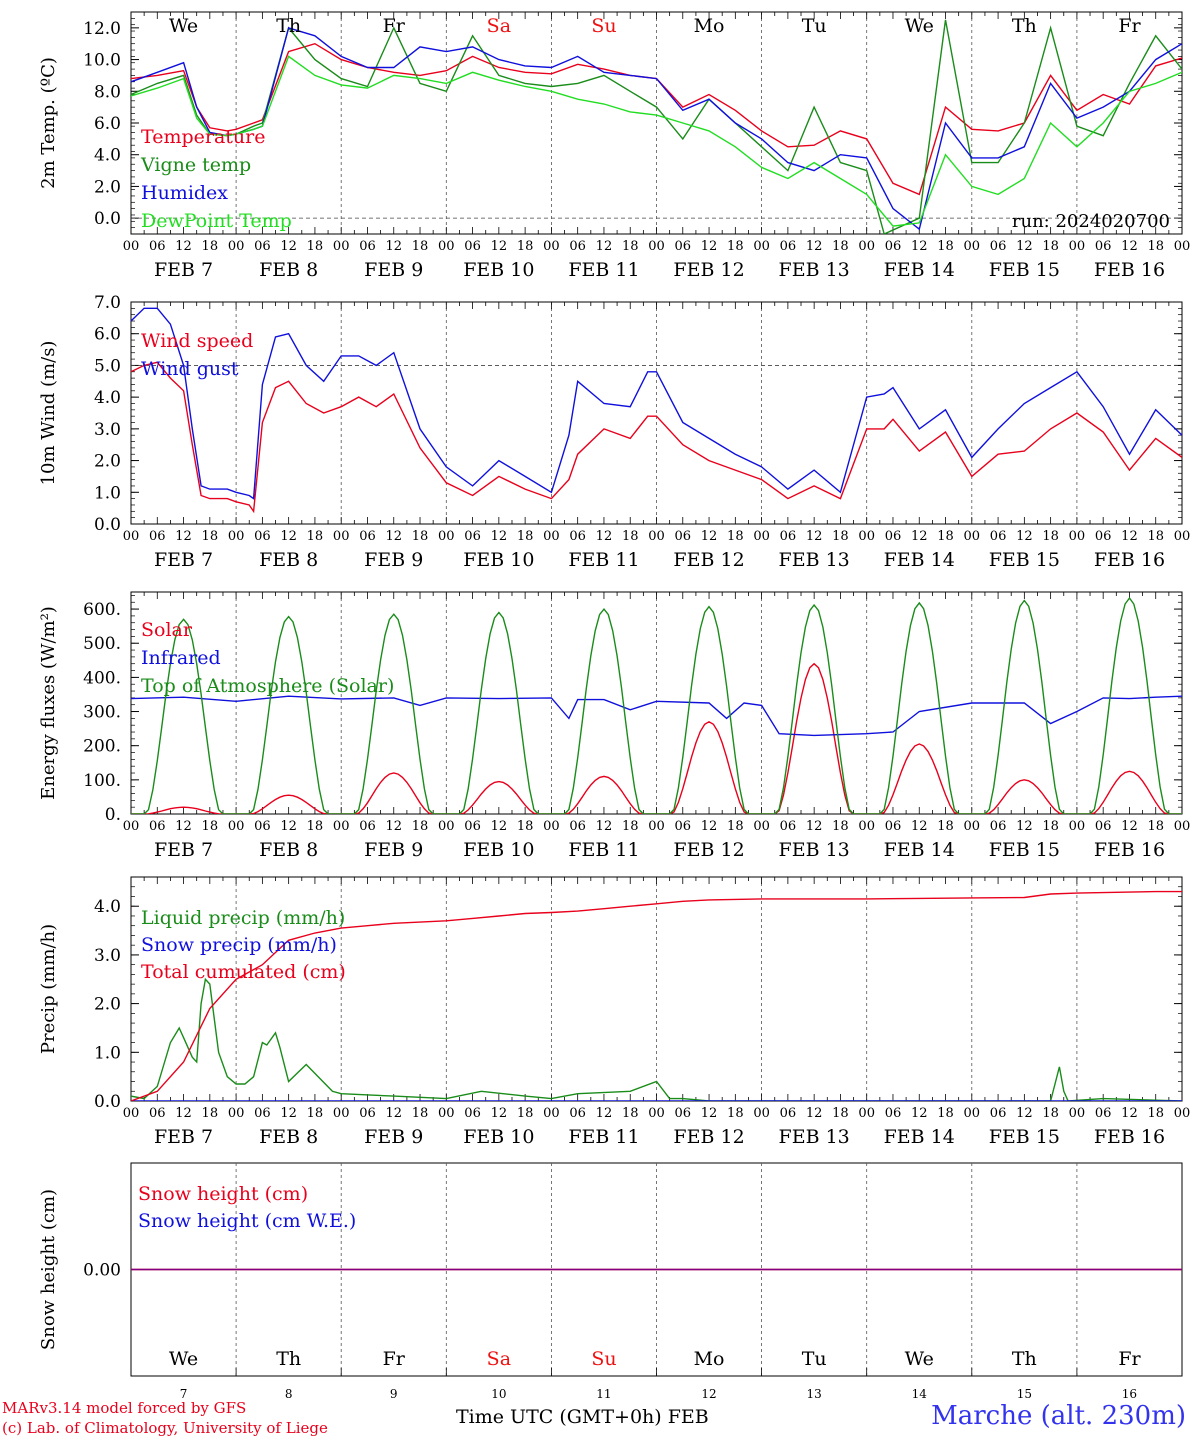  What do you see at coordinates (1058, 1416) in the screenshot?
I see `station-title: Marche (alt. 230m)` at bounding box center [1058, 1416].